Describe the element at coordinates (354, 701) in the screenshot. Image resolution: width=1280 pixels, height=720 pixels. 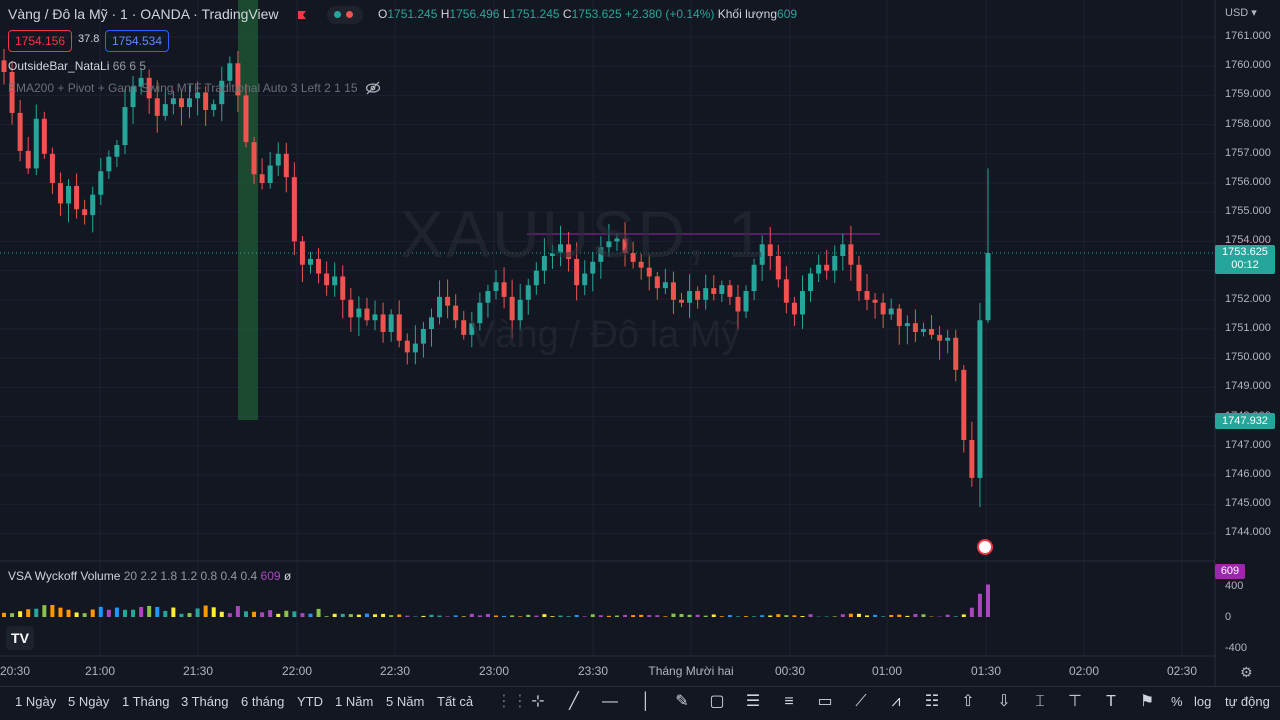
I see `range-button: 1 Năm` at that location.